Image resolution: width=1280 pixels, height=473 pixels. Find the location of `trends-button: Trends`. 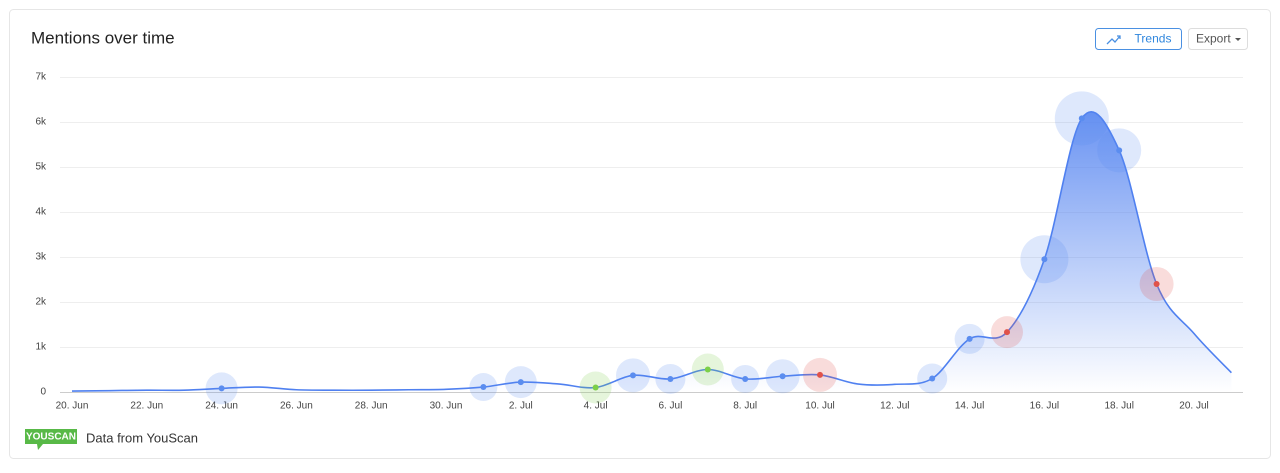

trends-button: Trends is located at coordinates (1138, 39).